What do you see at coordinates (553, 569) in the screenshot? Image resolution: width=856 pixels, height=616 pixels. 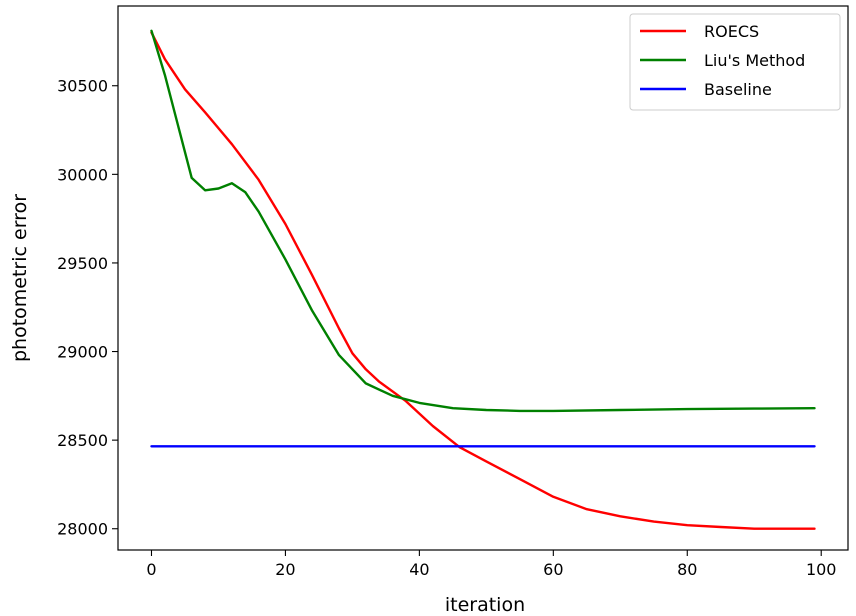 I see `x-tick-label: 60` at bounding box center [553, 569].